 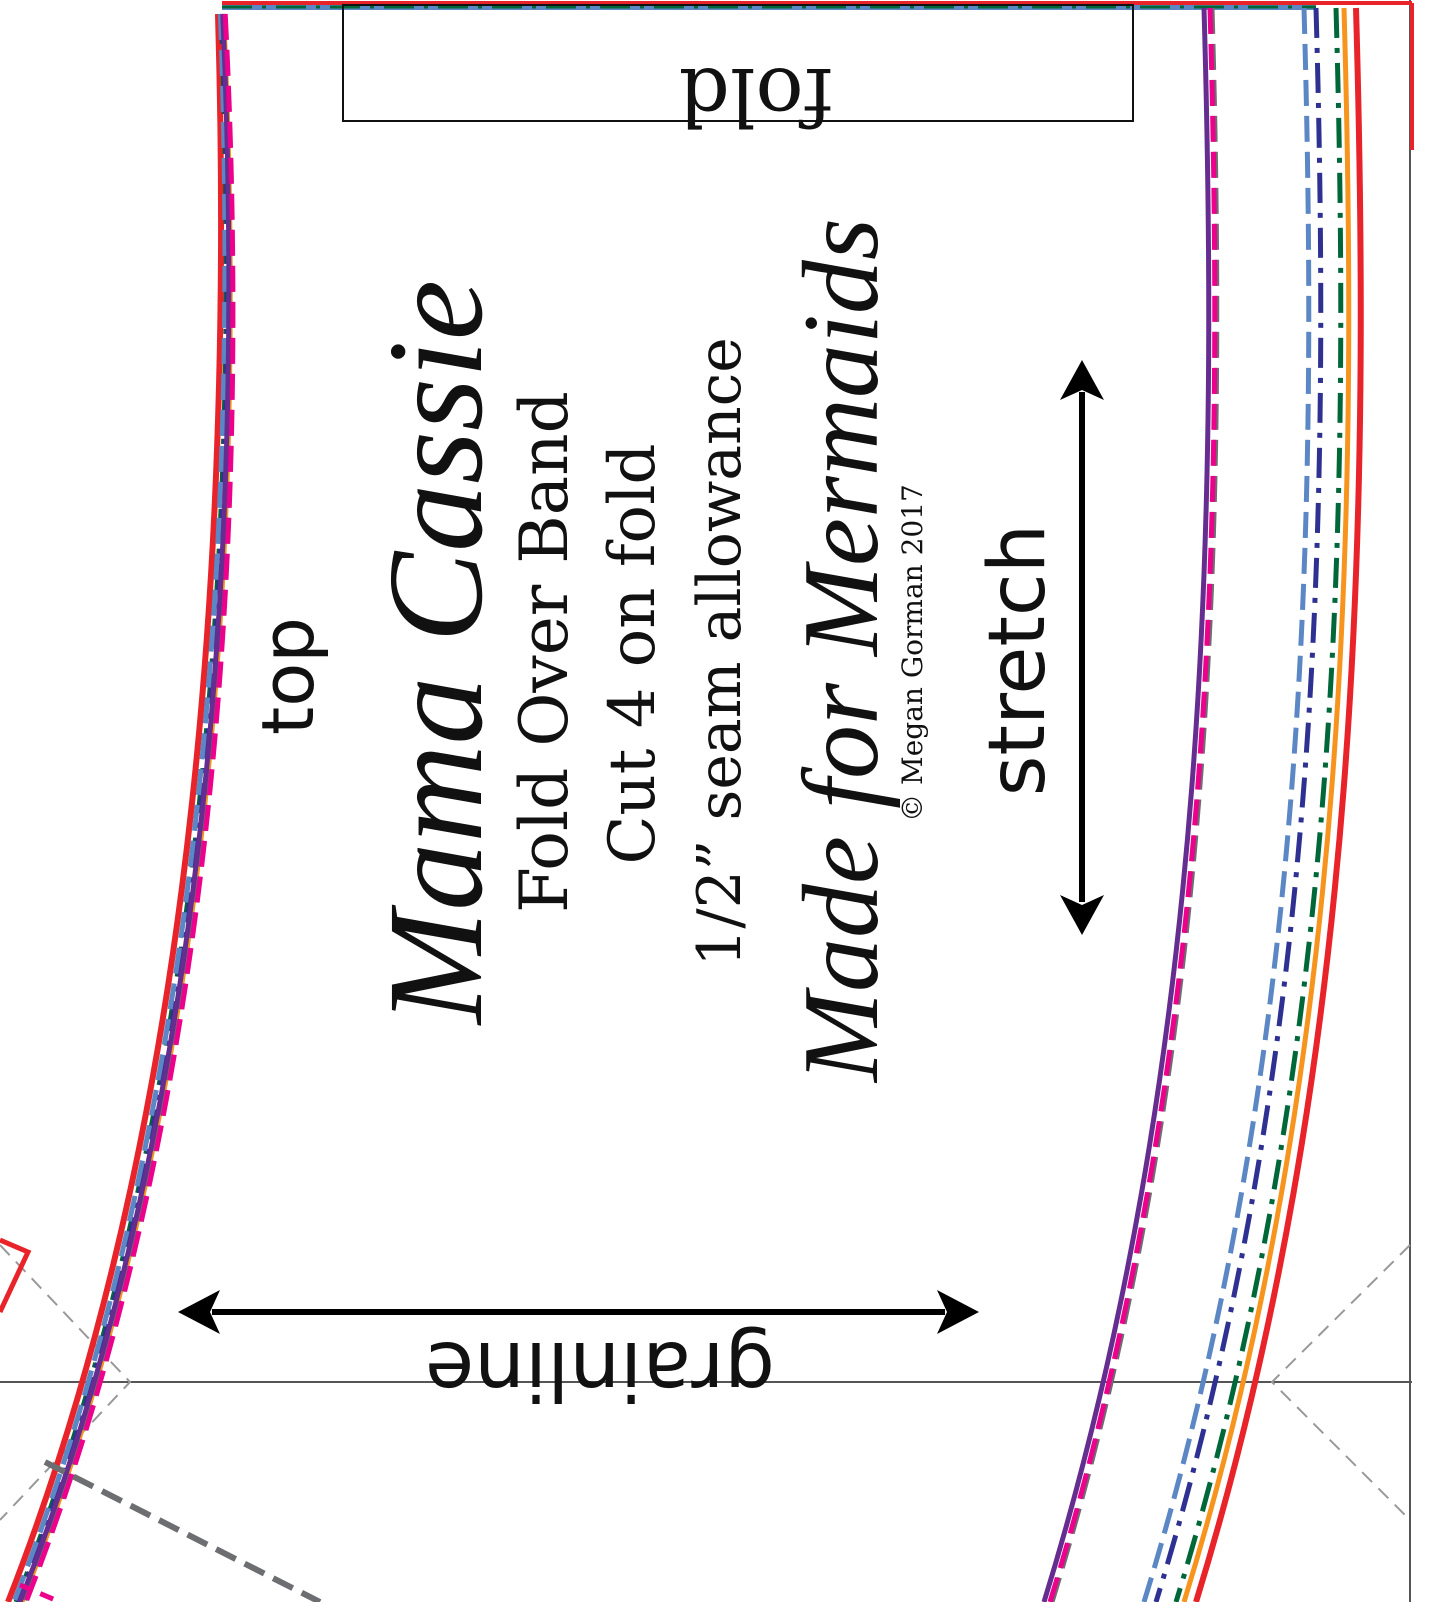 What do you see at coordinates (578, 1312) in the screenshot?
I see `grainline-arrow` at bounding box center [578, 1312].